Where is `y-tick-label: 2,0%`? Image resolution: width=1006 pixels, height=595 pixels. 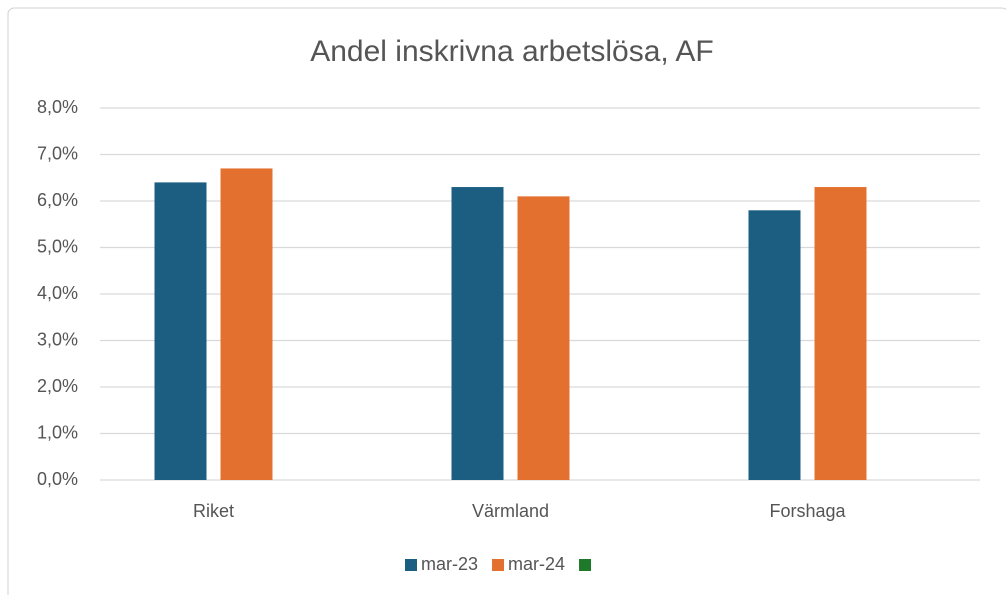 y-tick-label: 2,0% is located at coordinates (57, 386).